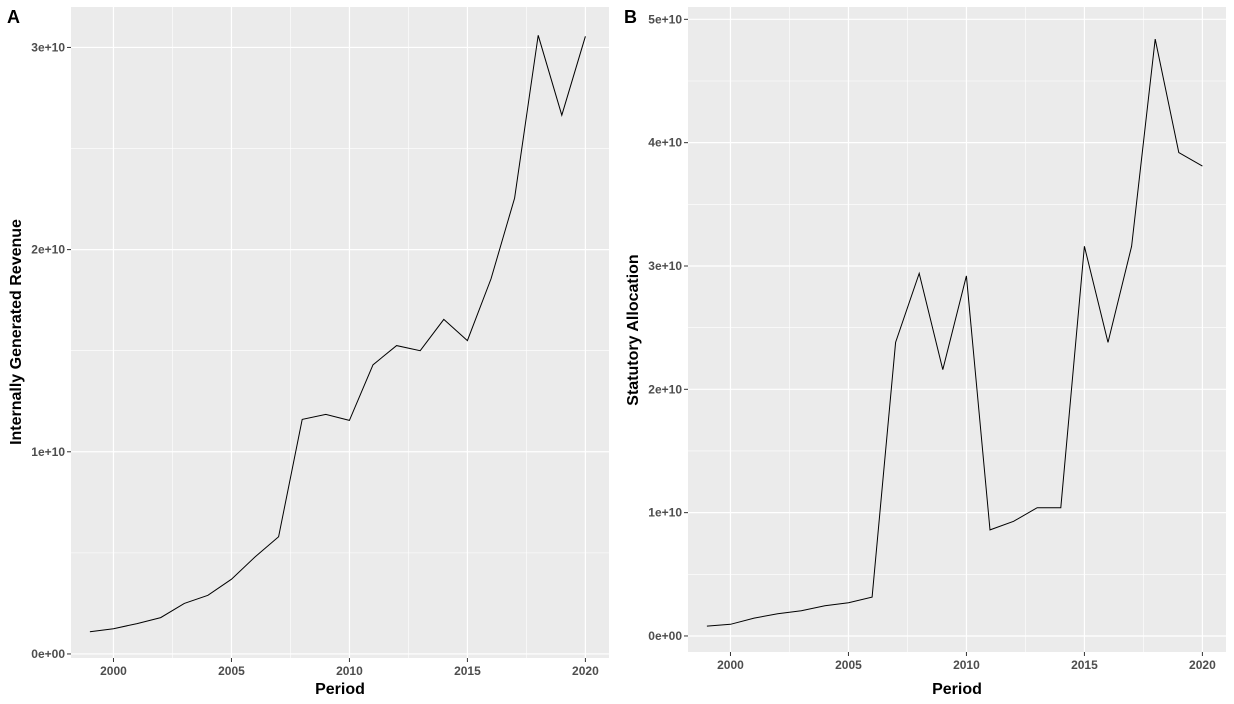  Describe the element at coordinates (957, 689) in the screenshot. I see `panel-b-x-axis-title: Period` at that location.